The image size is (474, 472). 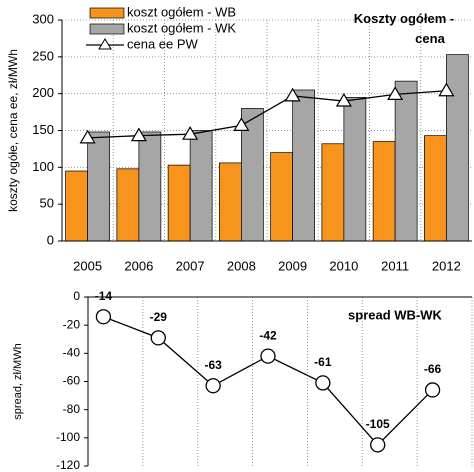 What do you see at coordinates (190, 265) in the screenshot?
I see `x-tick-label: 2007` at bounding box center [190, 265].